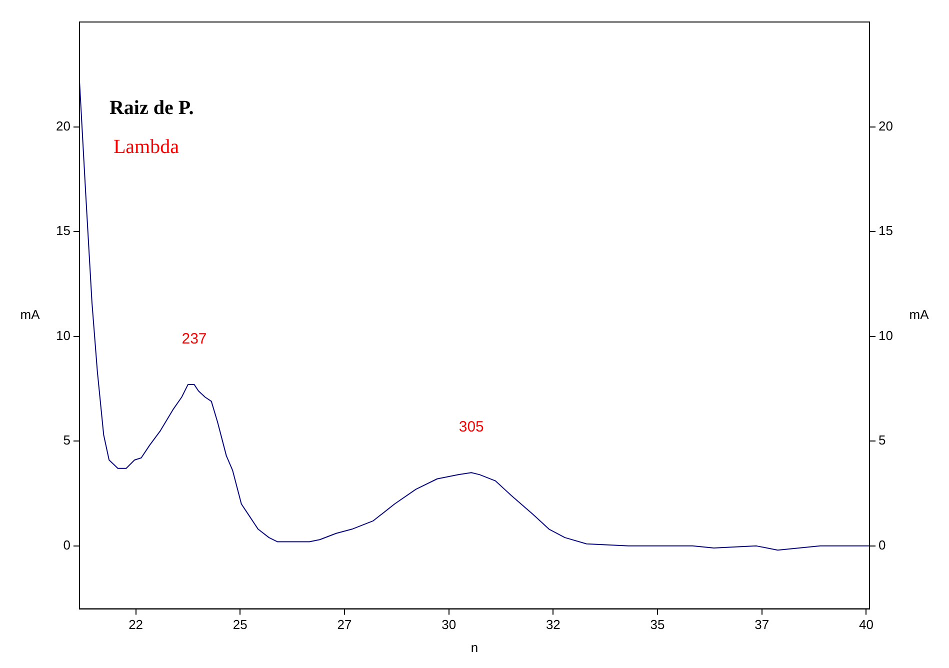 This screenshot has height=668, width=949. What do you see at coordinates (194, 339) in the screenshot?
I see `annotation: 237` at bounding box center [194, 339].